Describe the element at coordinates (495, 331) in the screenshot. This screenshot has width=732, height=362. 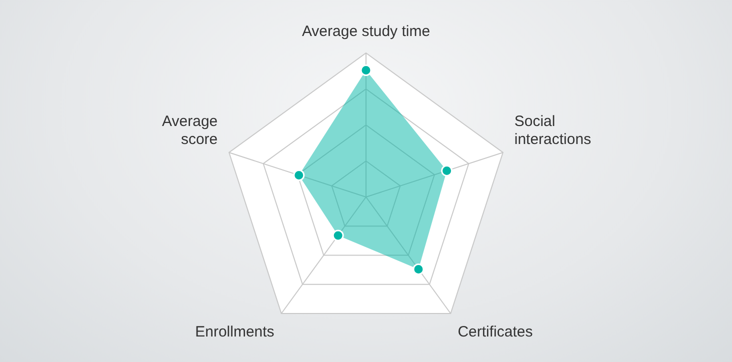
I see `spoke-label: Certificates` at that location.